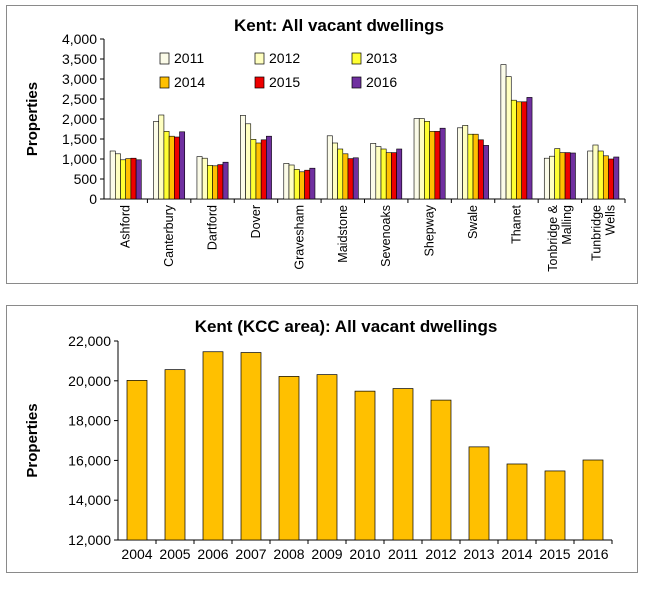 This screenshot has width=646, height=592. What do you see at coordinates (169, 235) in the screenshot?
I see `x-category-label: Canterbury` at bounding box center [169, 235].